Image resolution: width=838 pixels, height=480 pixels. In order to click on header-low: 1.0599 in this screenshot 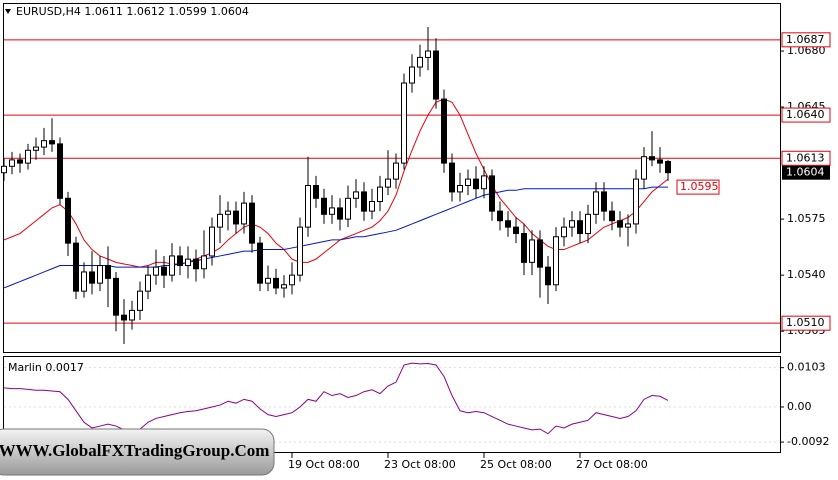, I will do `click(187, 11)`.